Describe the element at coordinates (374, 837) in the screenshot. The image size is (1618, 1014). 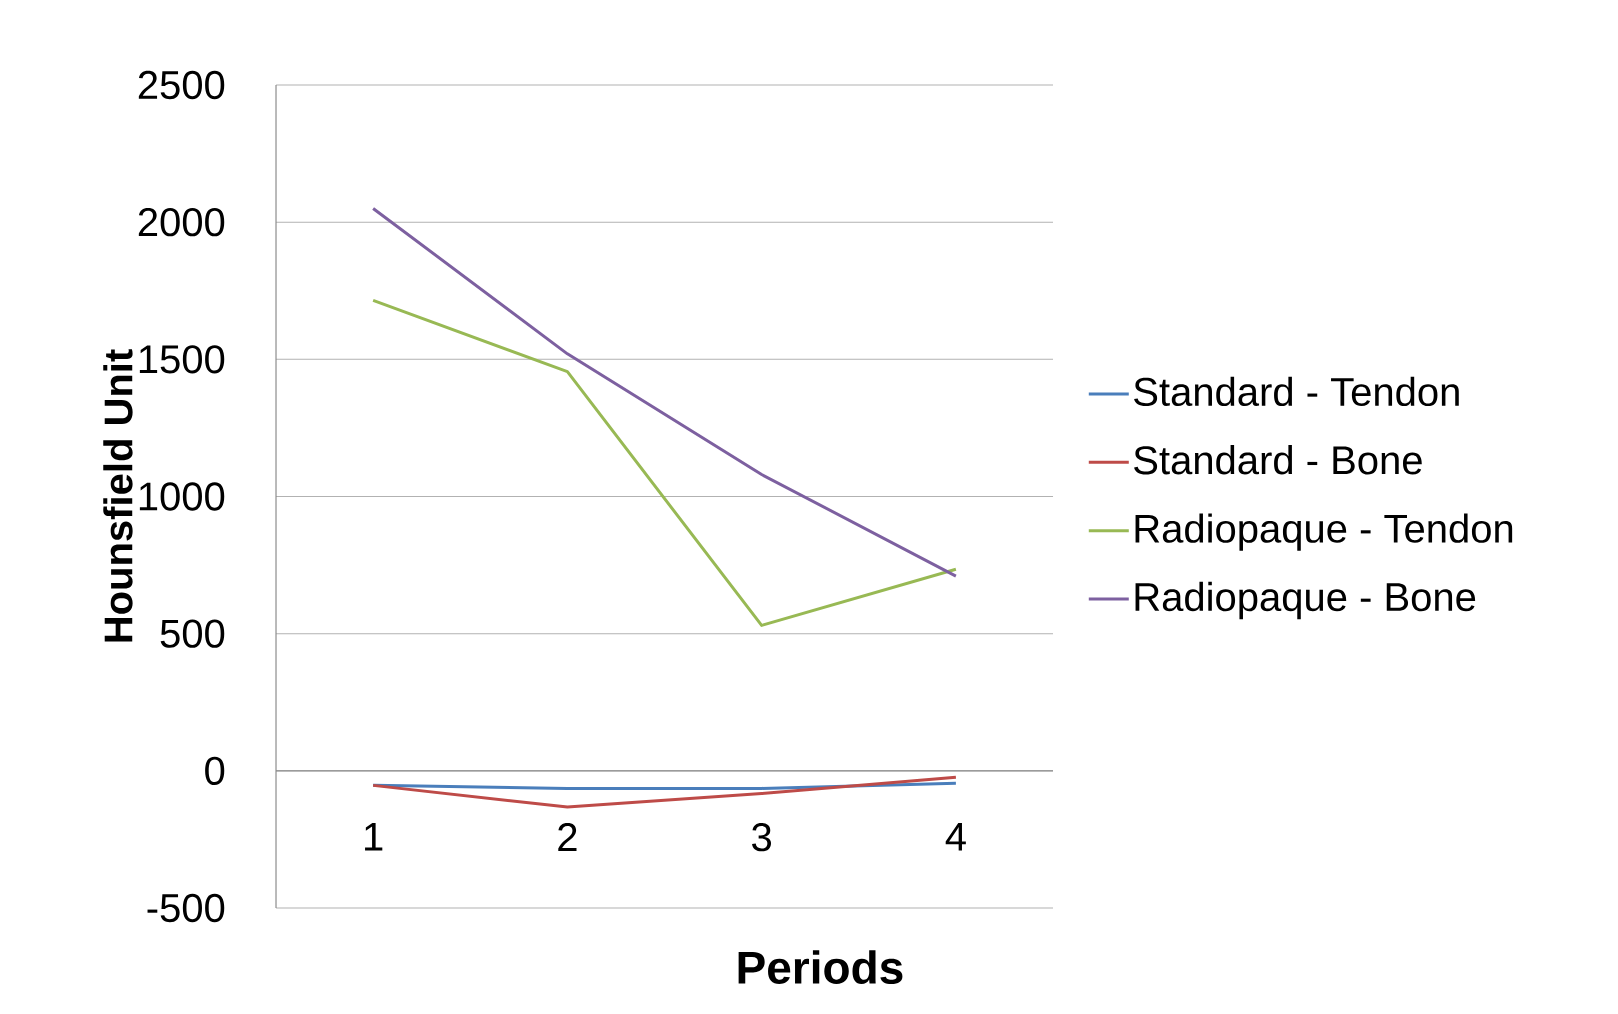
I see `x-tick-label: 1` at that location.